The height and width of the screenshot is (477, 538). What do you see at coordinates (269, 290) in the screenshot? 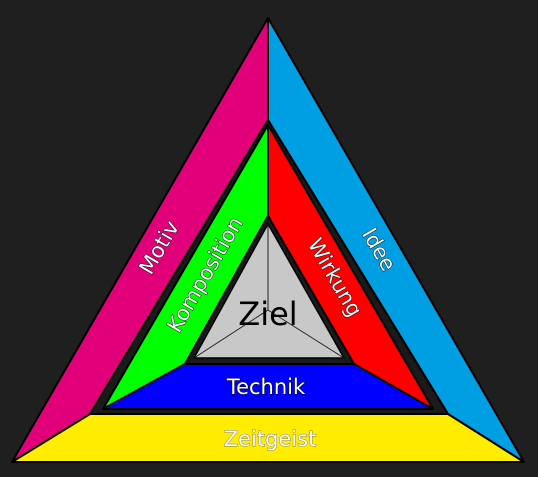
I see `center-triangle` at bounding box center [269, 290].